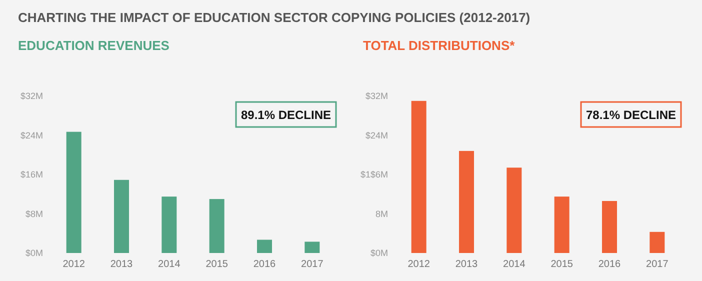 This screenshot has width=702, height=281. I want to click on y-tick-label: $1$6M, so click(374, 175).